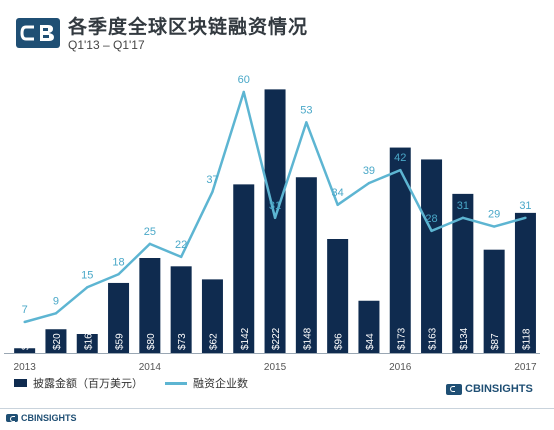 This screenshot has width=554, height=430. What do you see at coordinates (12, 418) in the screenshot?
I see `cb-footer-mark-icon` at bounding box center [12, 418].